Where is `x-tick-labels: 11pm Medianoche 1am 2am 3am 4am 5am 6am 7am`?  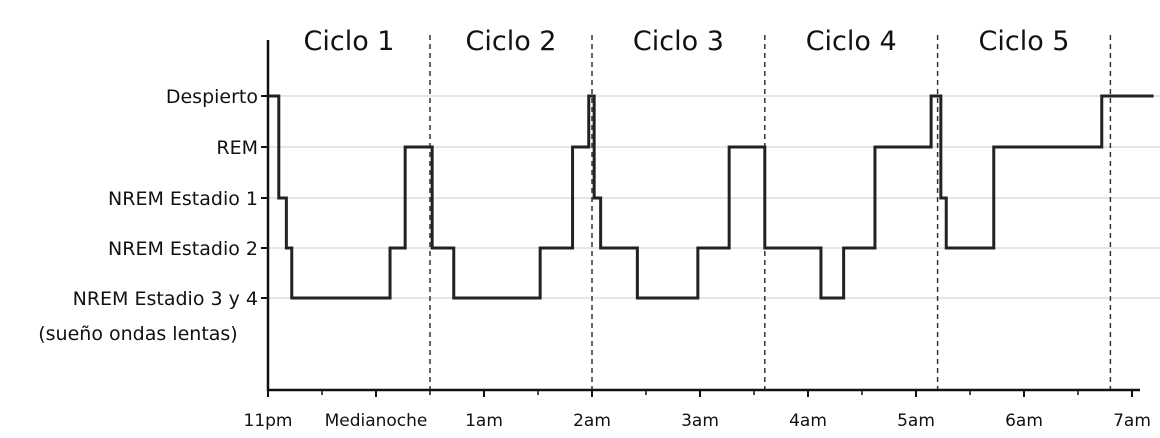 x-tick-labels: 11pm Medianoche 1am 2am 3am 4am 5am 6am 7am is located at coordinates (697, 421).